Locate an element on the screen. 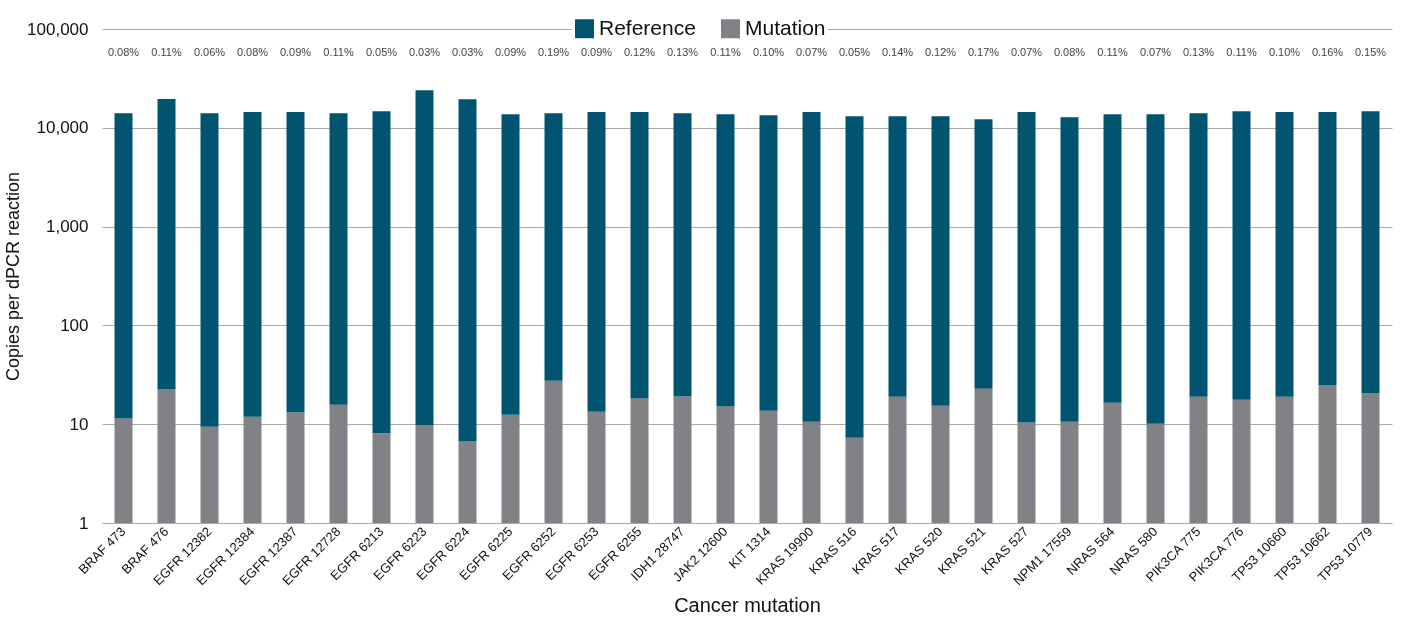  x-axis-title: Cancer mutation is located at coordinates (747, 605).